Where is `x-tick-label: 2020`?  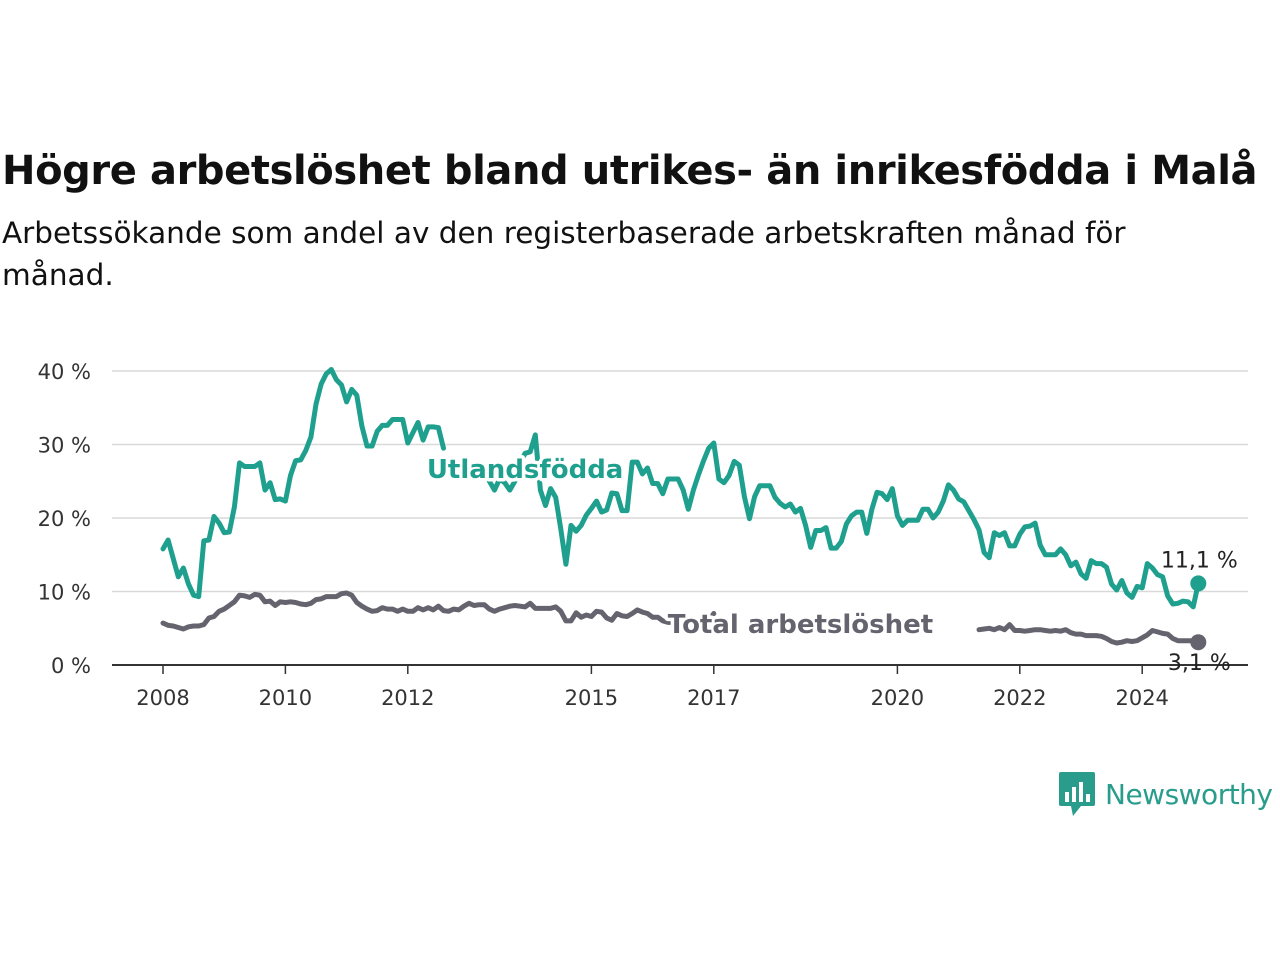 x-tick-label: 2020 is located at coordinates (897, 698).